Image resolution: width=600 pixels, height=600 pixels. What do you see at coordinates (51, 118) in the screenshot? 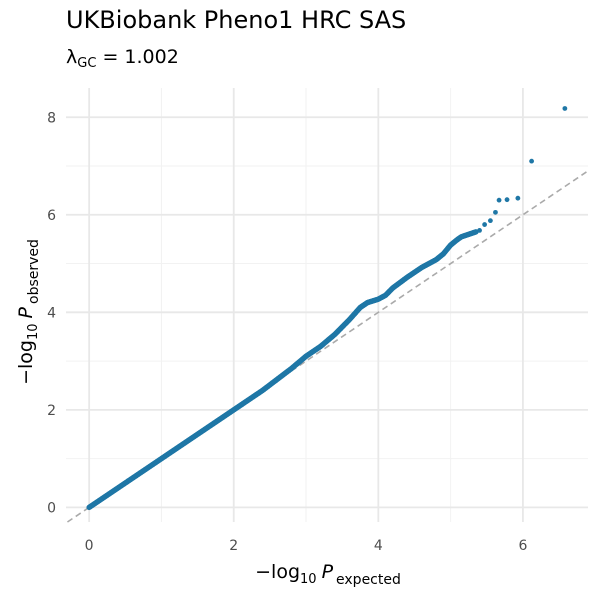
I see `y-tick-label: 8` at bounding box center [51, 118].